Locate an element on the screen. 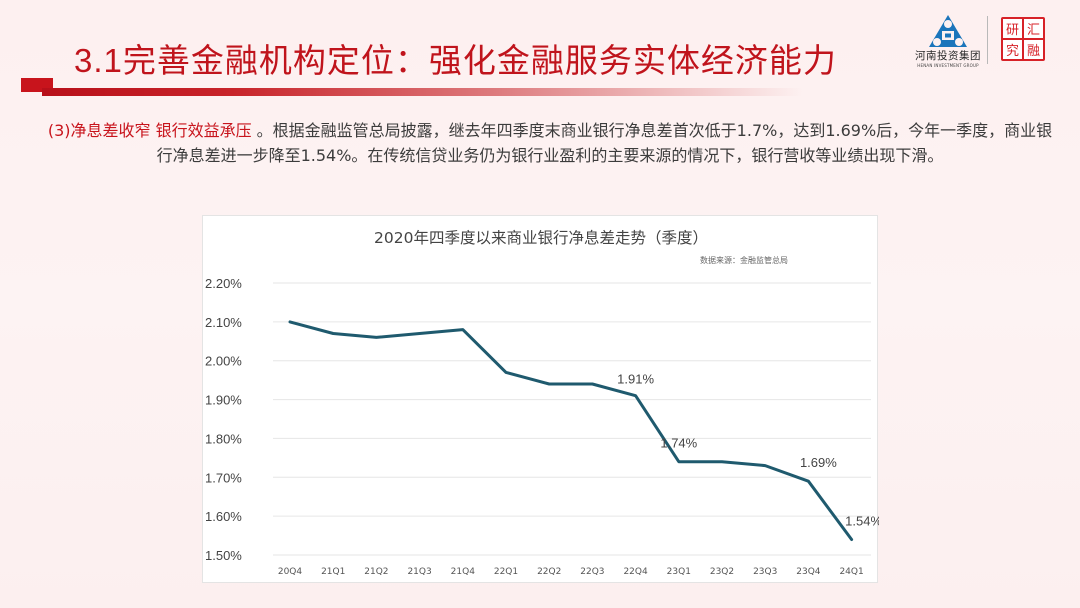 Image resolution: width=1080 pixels, height=608 pixels. data-label: 1.91% is located at coordinates (635, 379).